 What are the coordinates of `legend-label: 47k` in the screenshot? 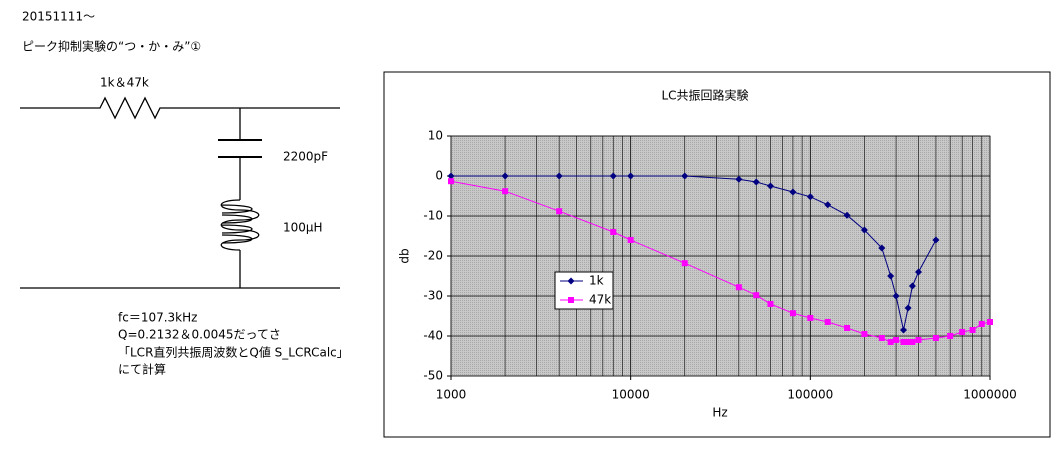 It's located at (600, 300).